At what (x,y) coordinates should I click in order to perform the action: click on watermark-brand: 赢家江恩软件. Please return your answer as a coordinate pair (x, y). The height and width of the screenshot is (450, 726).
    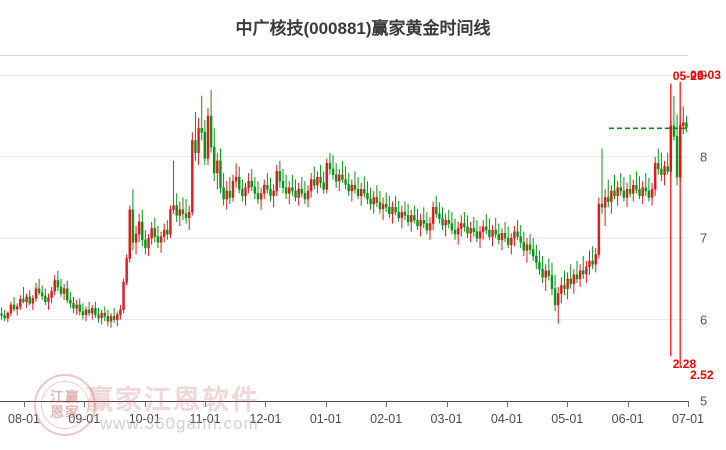
    Looking at the image, I should click on (173, 400).